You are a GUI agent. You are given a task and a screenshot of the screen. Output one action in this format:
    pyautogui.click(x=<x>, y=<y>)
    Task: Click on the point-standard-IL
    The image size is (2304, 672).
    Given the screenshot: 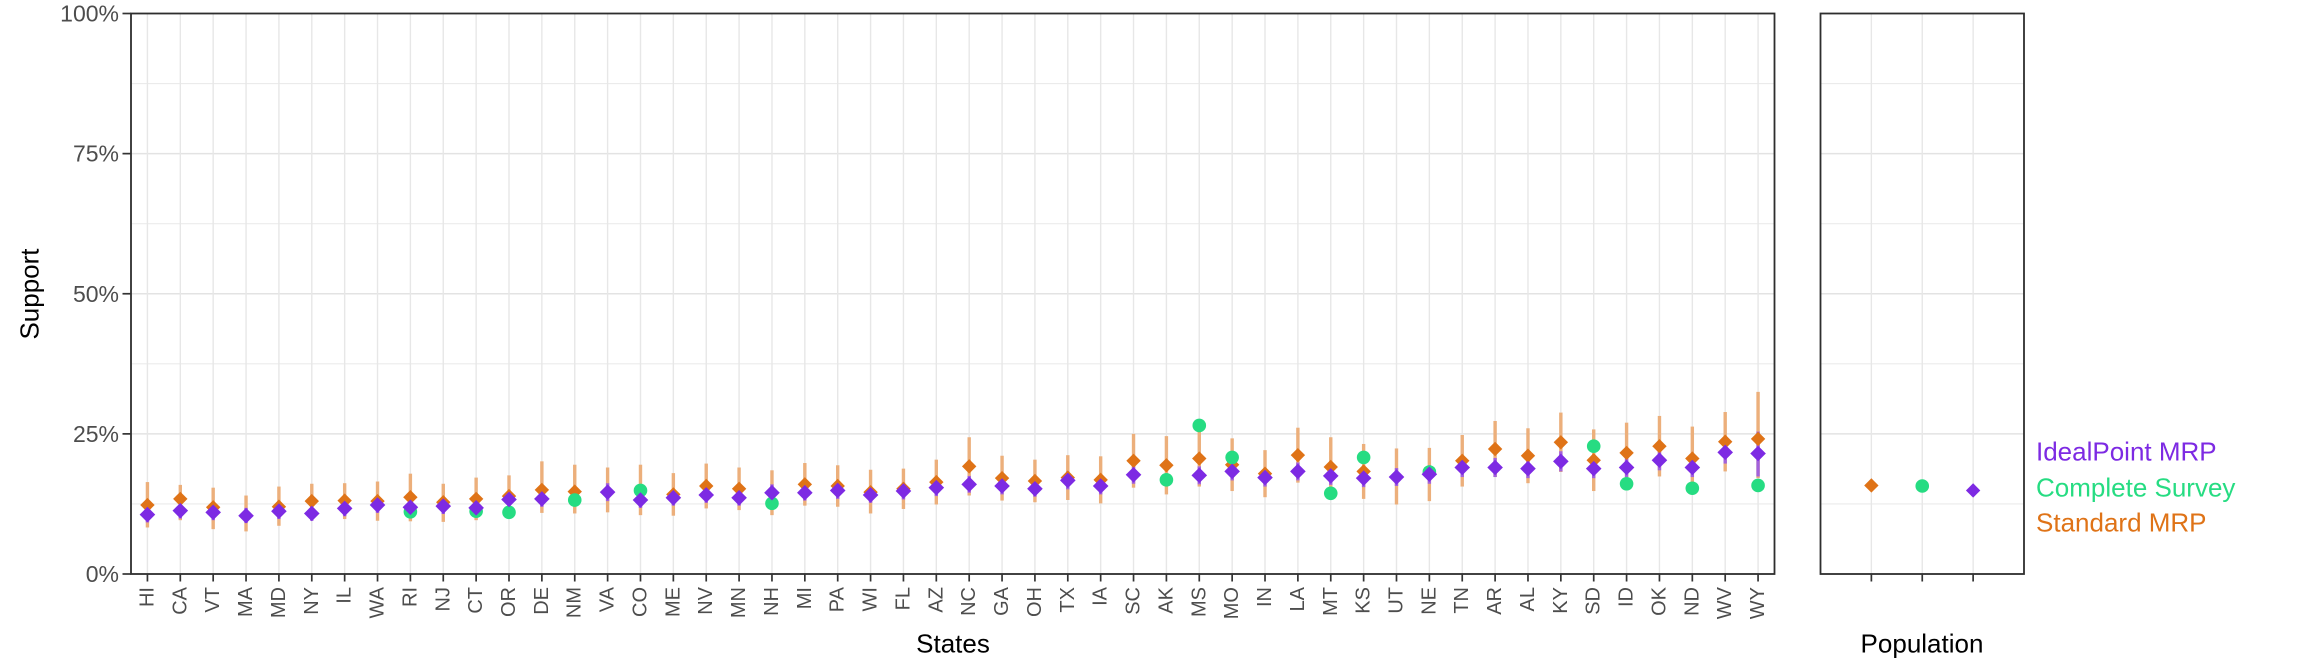 What is the action you would take?
    pyautogui.click(x=344, y=500)
    